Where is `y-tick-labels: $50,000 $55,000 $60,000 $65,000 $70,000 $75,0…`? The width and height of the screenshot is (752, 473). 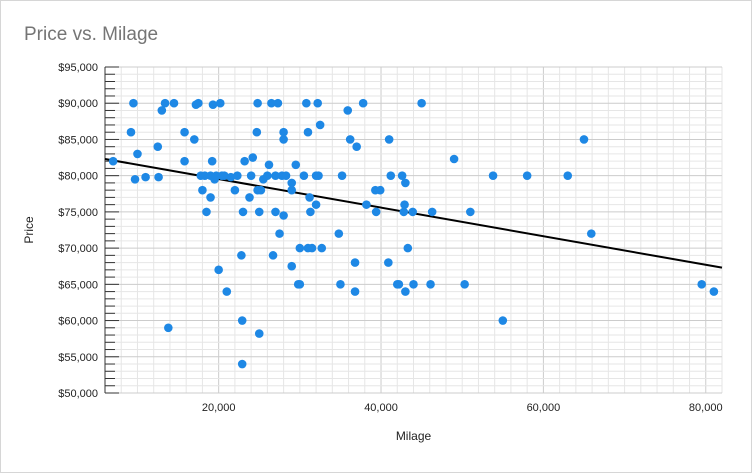 y-tick-labels: $50,000 $55,000 $60,000 $65,000 $70,000 $75,0… is located at coordinates (78, 231).